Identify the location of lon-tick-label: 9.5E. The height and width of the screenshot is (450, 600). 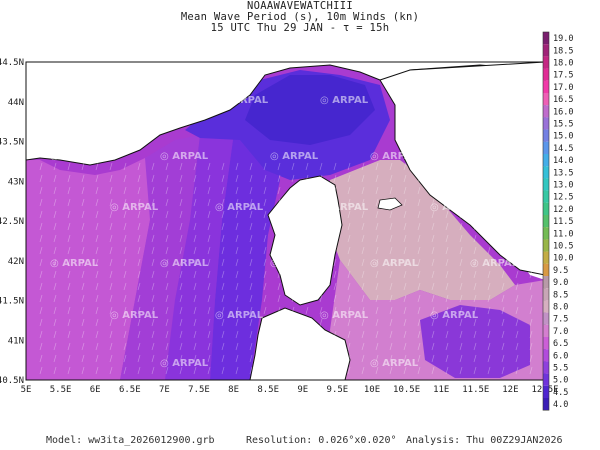
(338, 390).